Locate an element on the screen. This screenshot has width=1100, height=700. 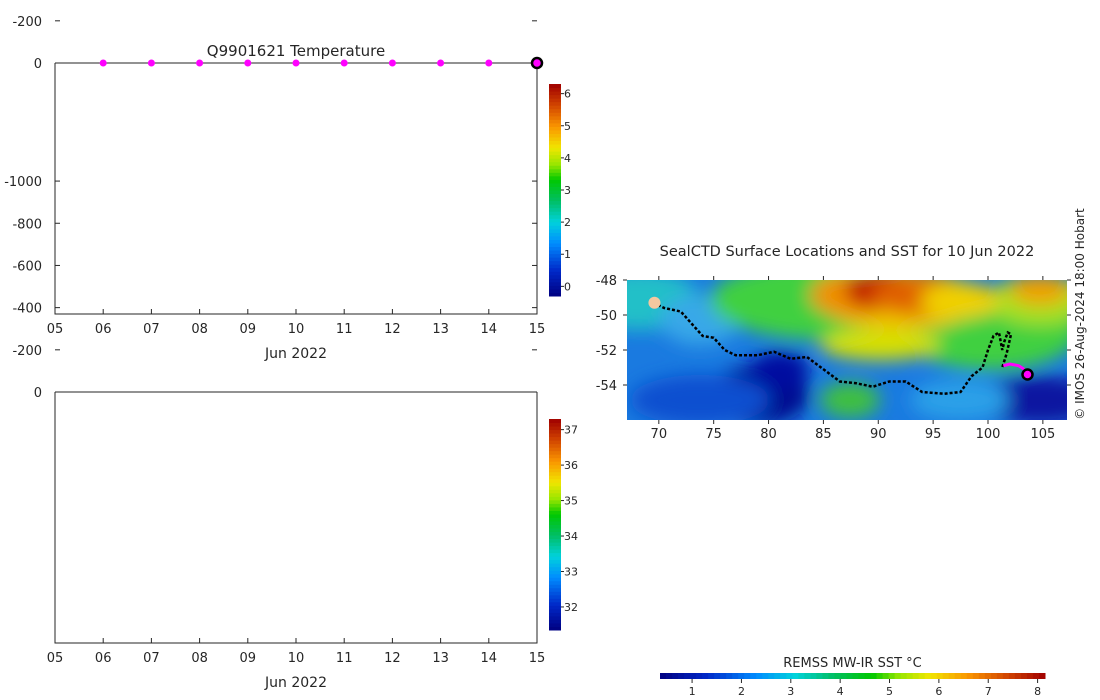
y-tick-label: -400 is located at coordinates (27, 309).